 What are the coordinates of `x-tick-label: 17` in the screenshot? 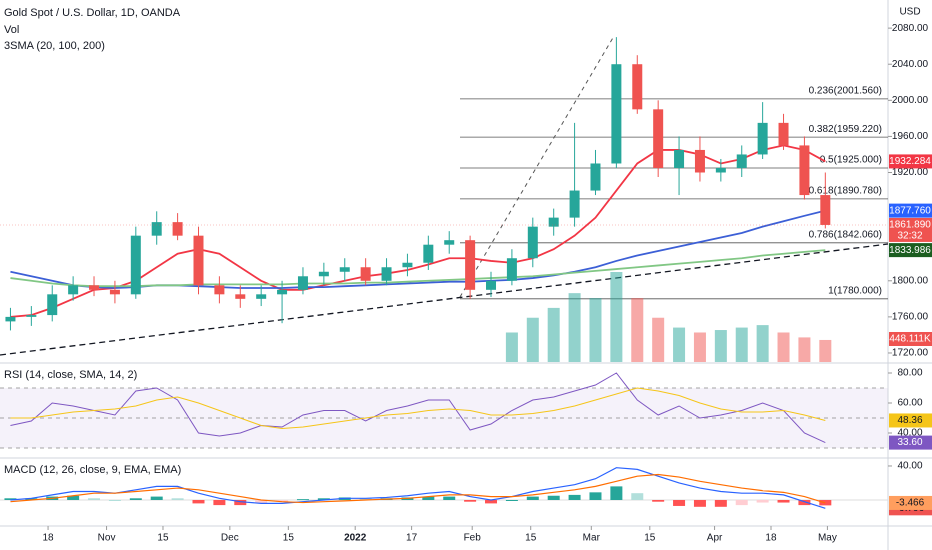 It's located at (412, 538).